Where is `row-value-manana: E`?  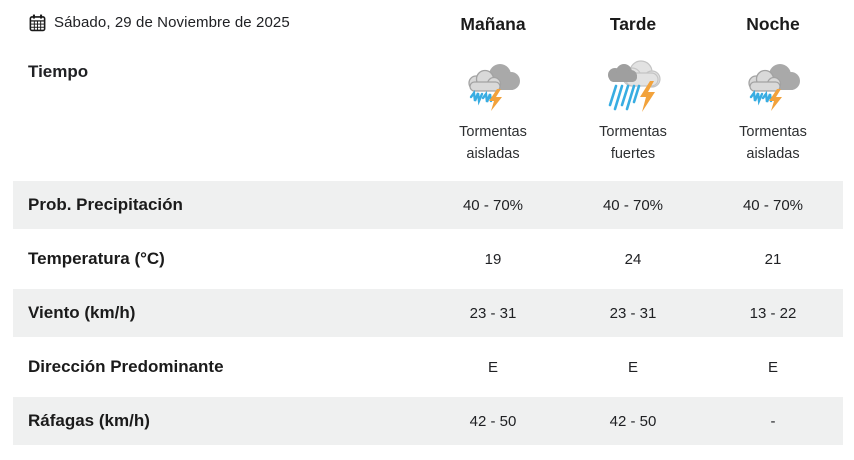 row-value-manana: E is located at coordinates (492, 367).